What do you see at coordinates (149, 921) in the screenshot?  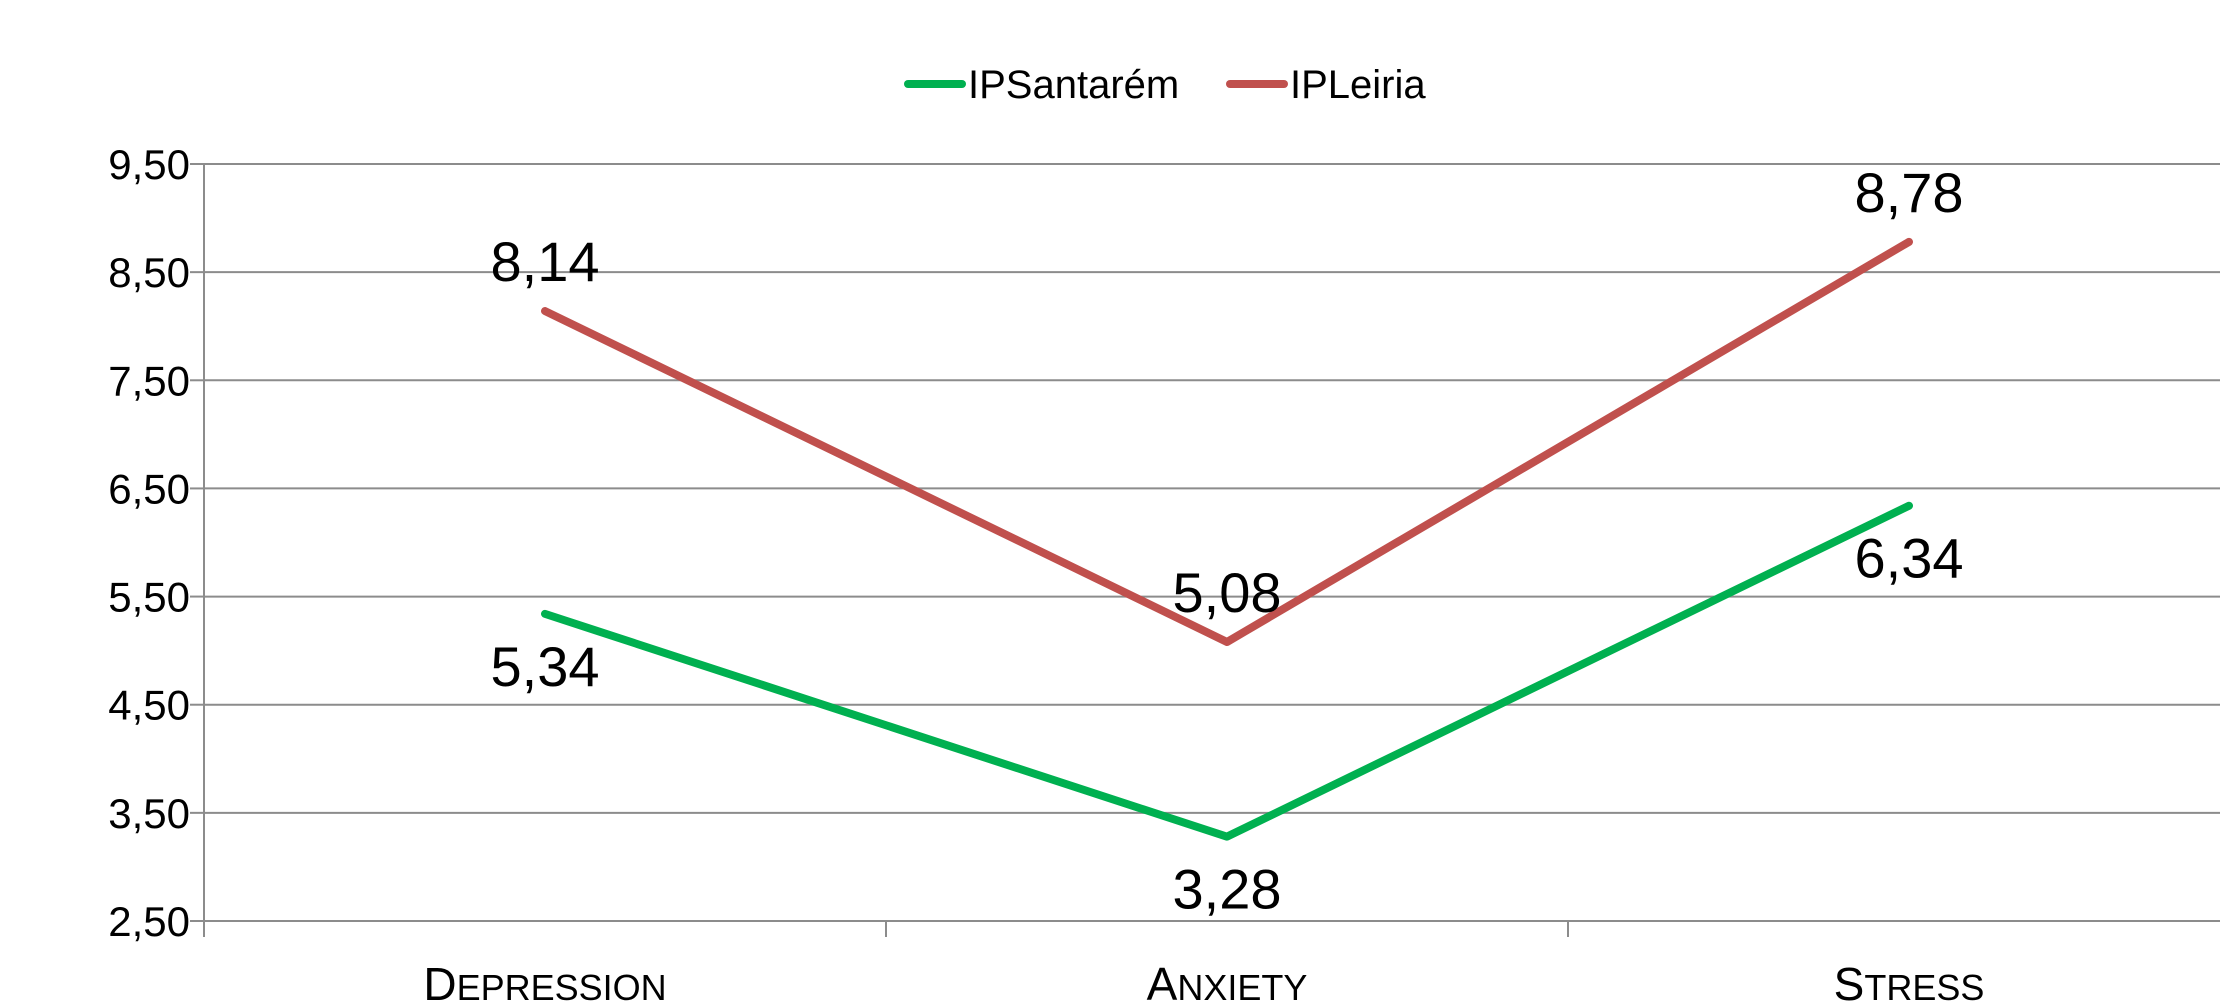 I see `y-tick-label: 2,50` at bounding box center [149, 921].